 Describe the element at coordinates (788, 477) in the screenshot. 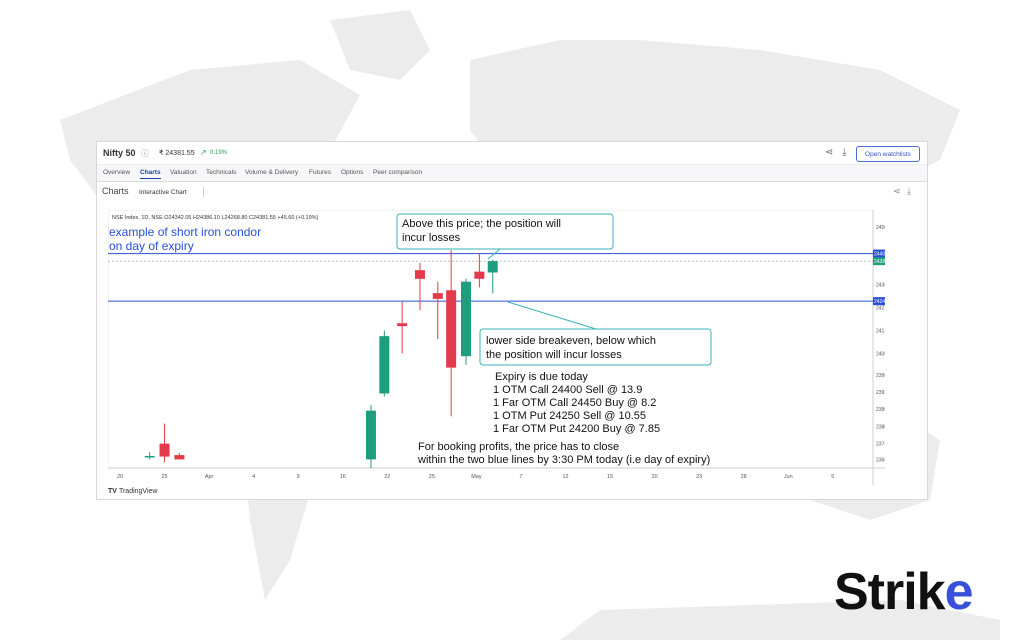

I see `x-tick-label: Jun` at that location.